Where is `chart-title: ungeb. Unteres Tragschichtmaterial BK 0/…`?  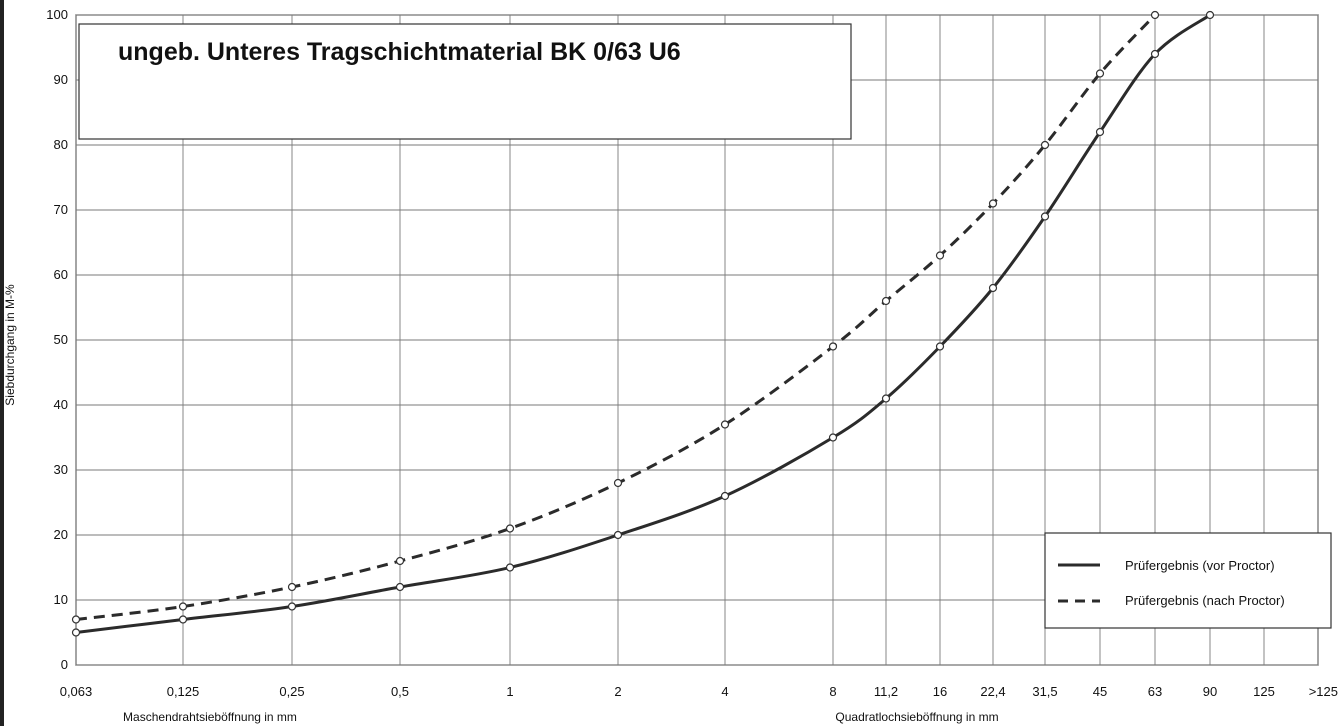
chart-title: ungeb. Unteres Tragschichtmaterial BK 0/… is located at coordinates (399, 52).